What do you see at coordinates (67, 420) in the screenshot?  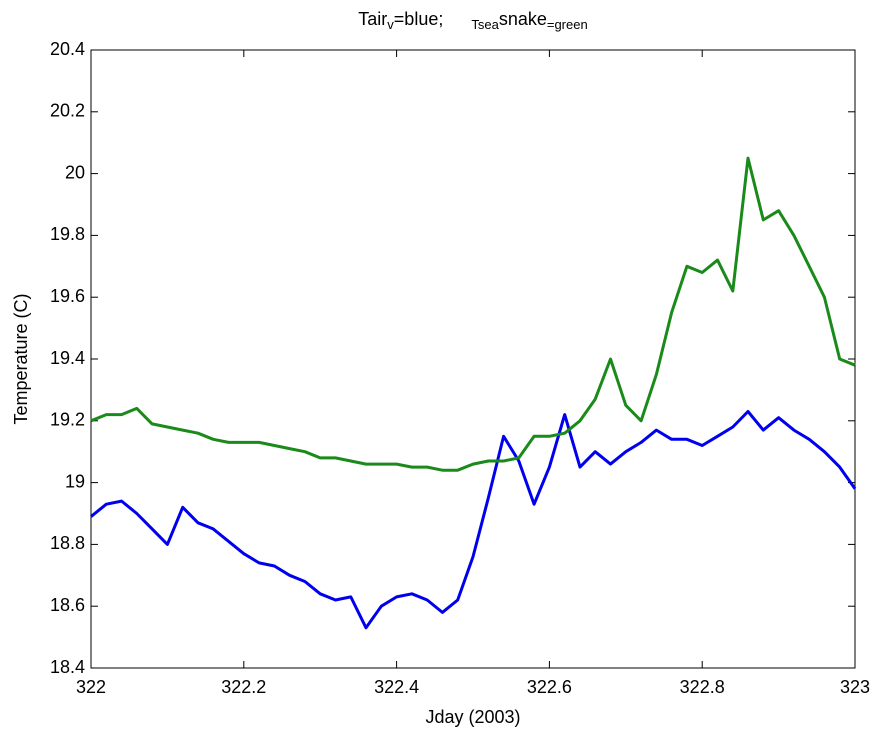 I see `y-tick-label: 19.2` at bounding box center [67, 420].